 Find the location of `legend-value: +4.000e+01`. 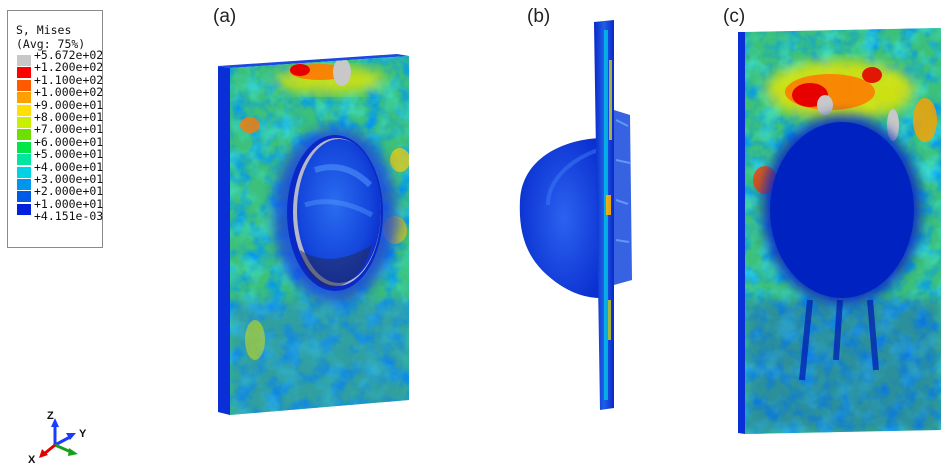

legend-value: +4.000e+01 is located at coordinates (69, 166).